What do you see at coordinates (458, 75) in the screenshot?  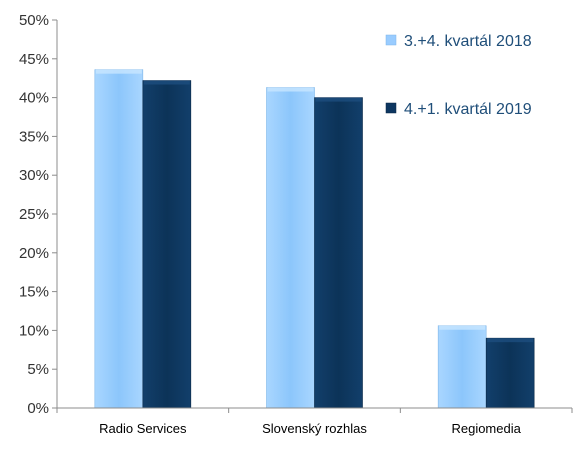 I see `legend: 3.+4. kvartál 2018 4.+1. kvartál 2019` at bounding box center [458, 75].